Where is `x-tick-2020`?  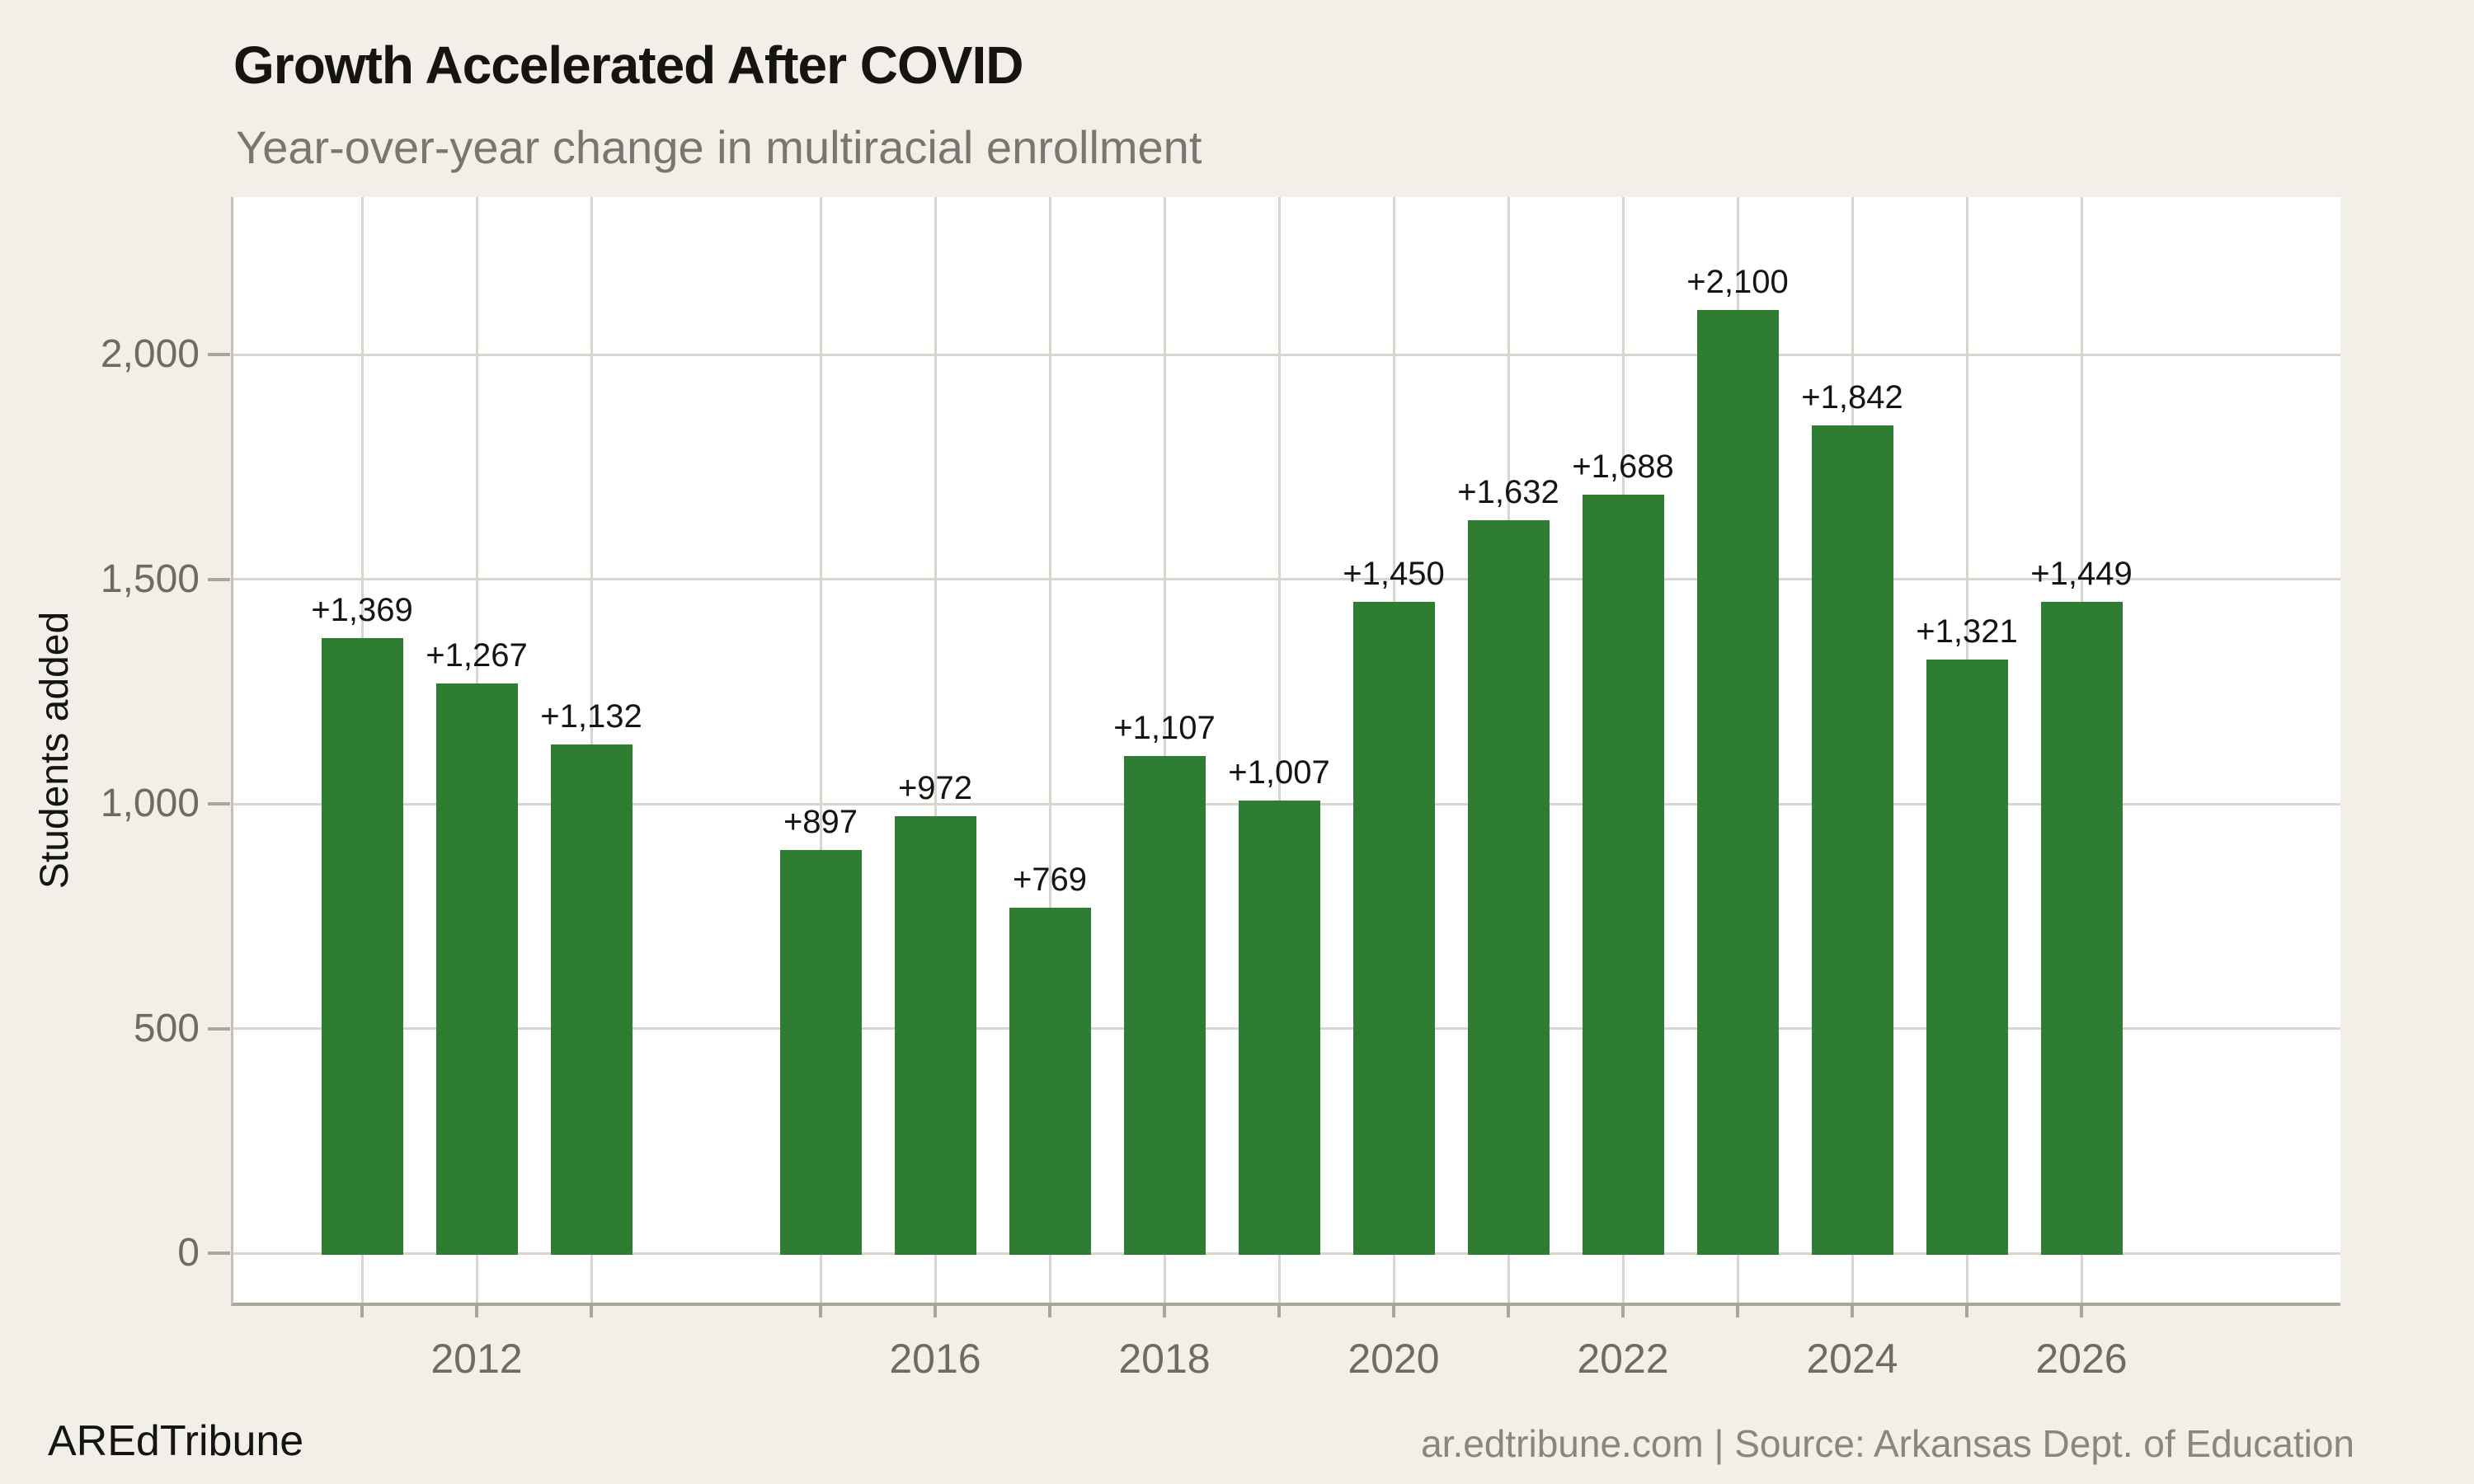 x-tick-2020 is located at coordinates (1393, 1311).